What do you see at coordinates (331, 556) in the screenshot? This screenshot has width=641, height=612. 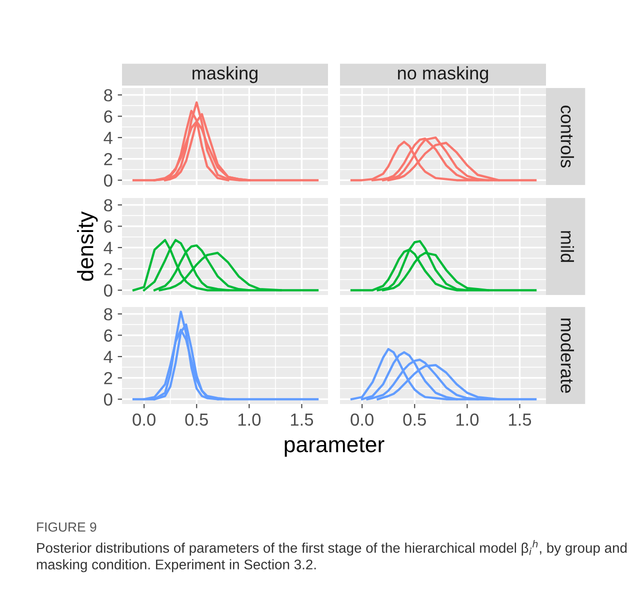 I see `text: Posterior distributions of parameters of the first stage of the hierarchical model β$_{i}$$^{h}$, by group and masking condition. Experiment in Section 3.2.` at bounding box center [331, 556].